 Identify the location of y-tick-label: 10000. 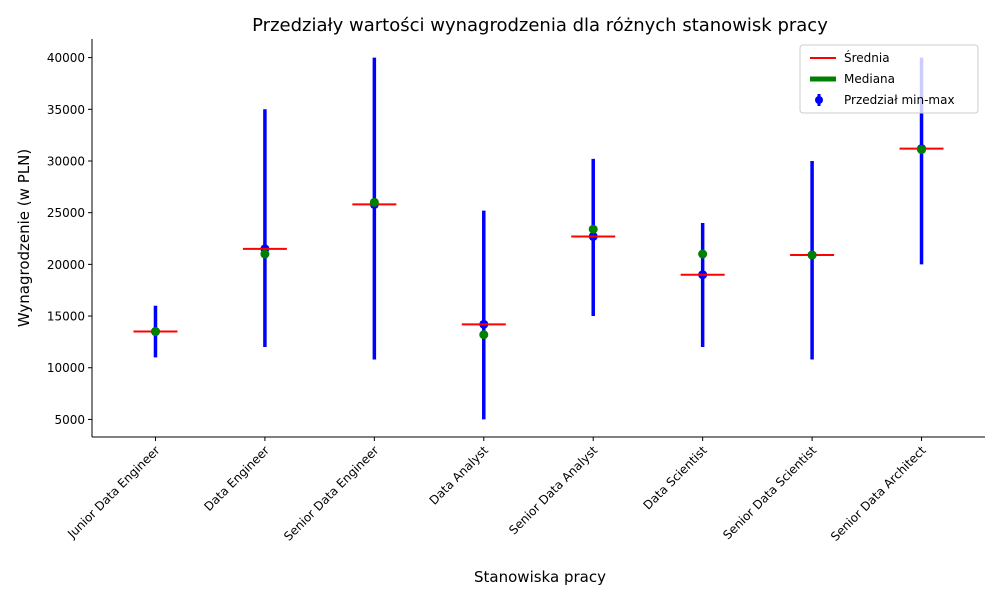
(66, 368).